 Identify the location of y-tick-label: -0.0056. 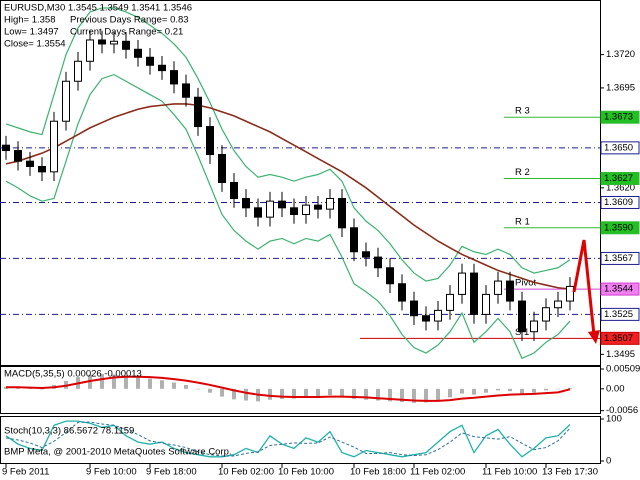
(622, 410).